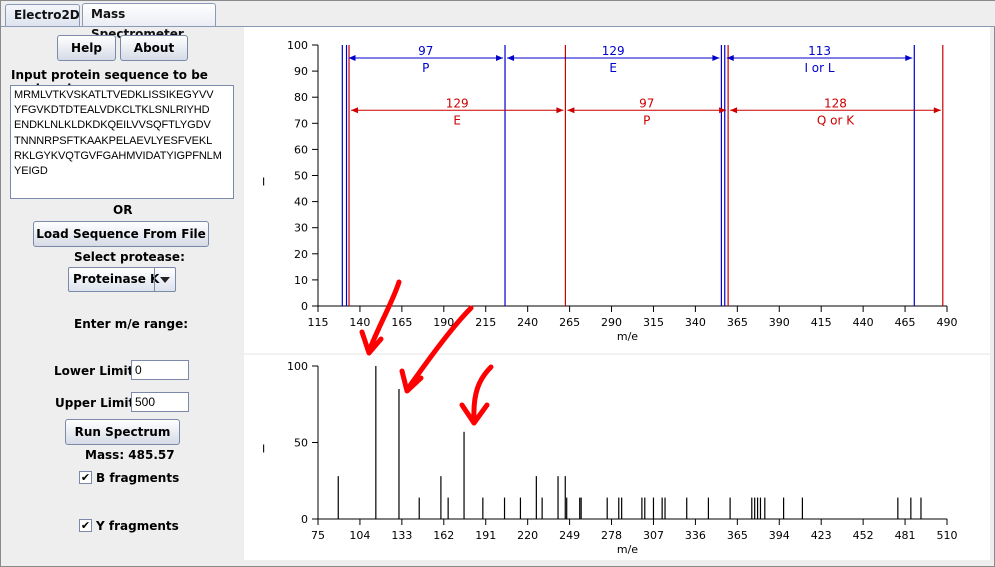  I want to click on tab-bar: Electro2D Mass Spectrometer, so click(498, 21).